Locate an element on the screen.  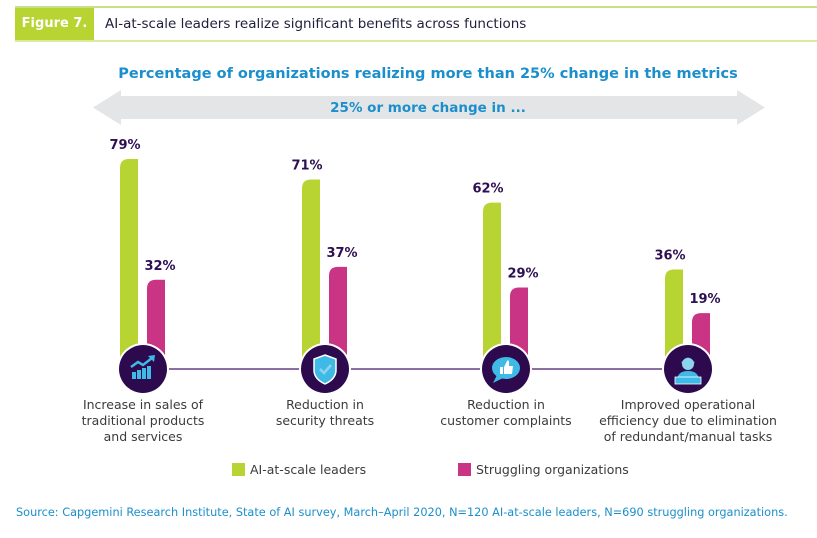
value-label-struggling-3: 29% is located at coordinates (522, 273).